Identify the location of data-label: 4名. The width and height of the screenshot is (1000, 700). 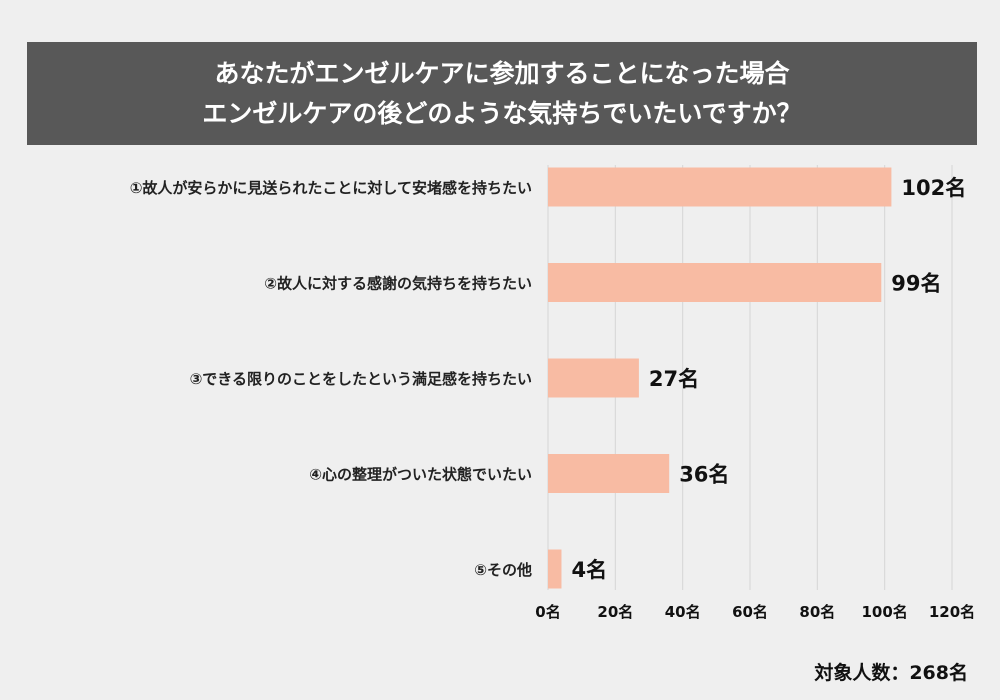
(589, 570).